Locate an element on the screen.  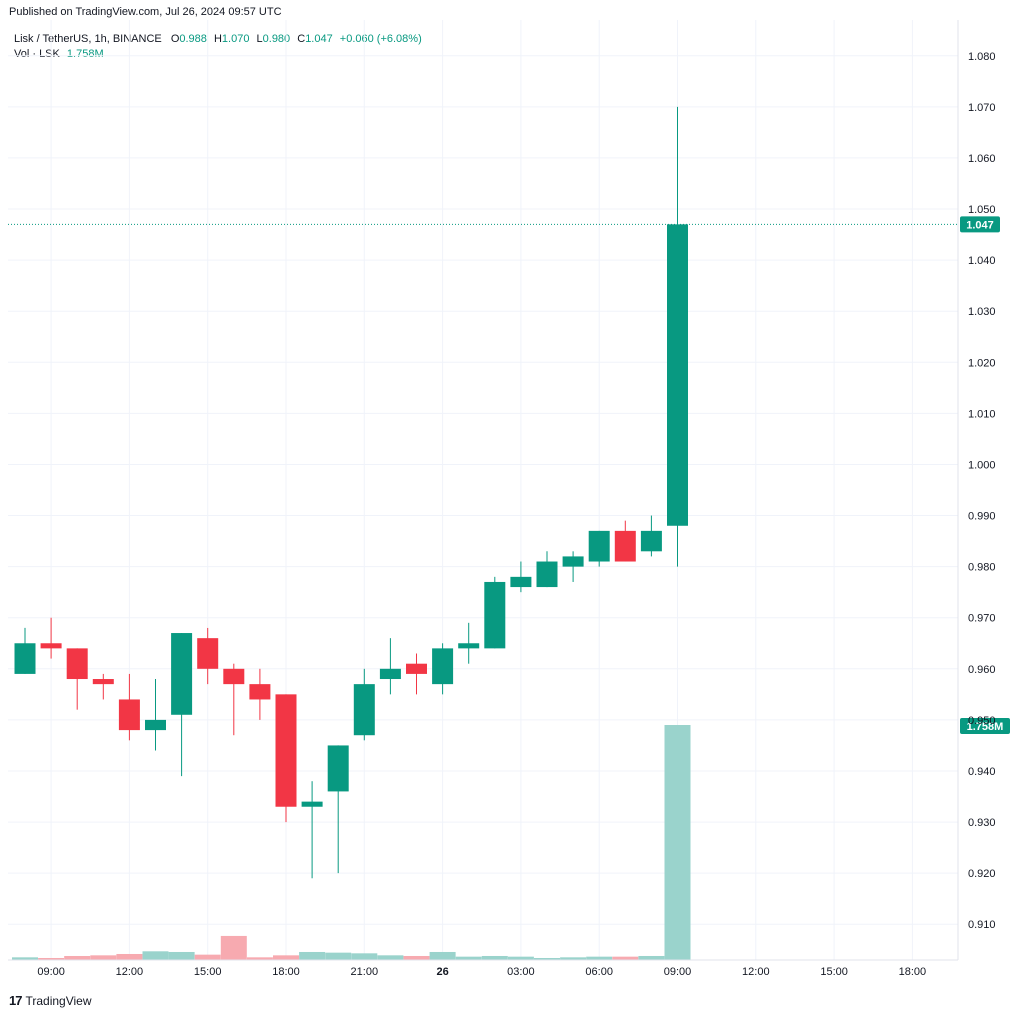
last-price-badge is located at coordinates (980, 224).